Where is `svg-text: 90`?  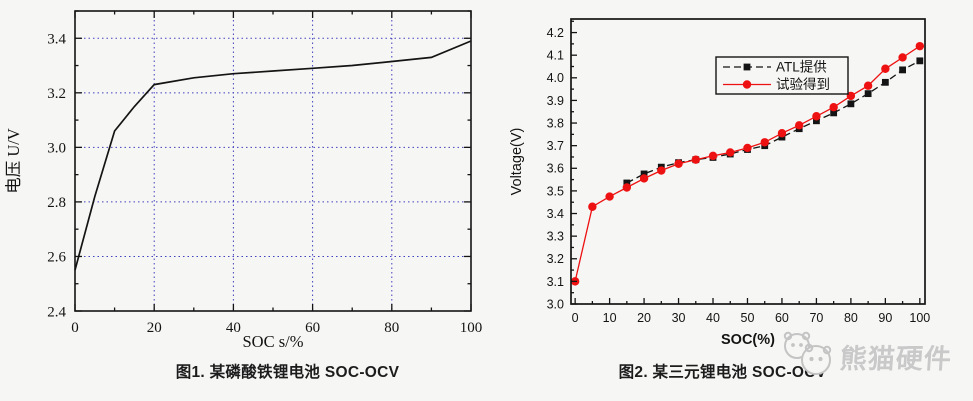
svg-text: 90 is located at coordinates (885, 318).